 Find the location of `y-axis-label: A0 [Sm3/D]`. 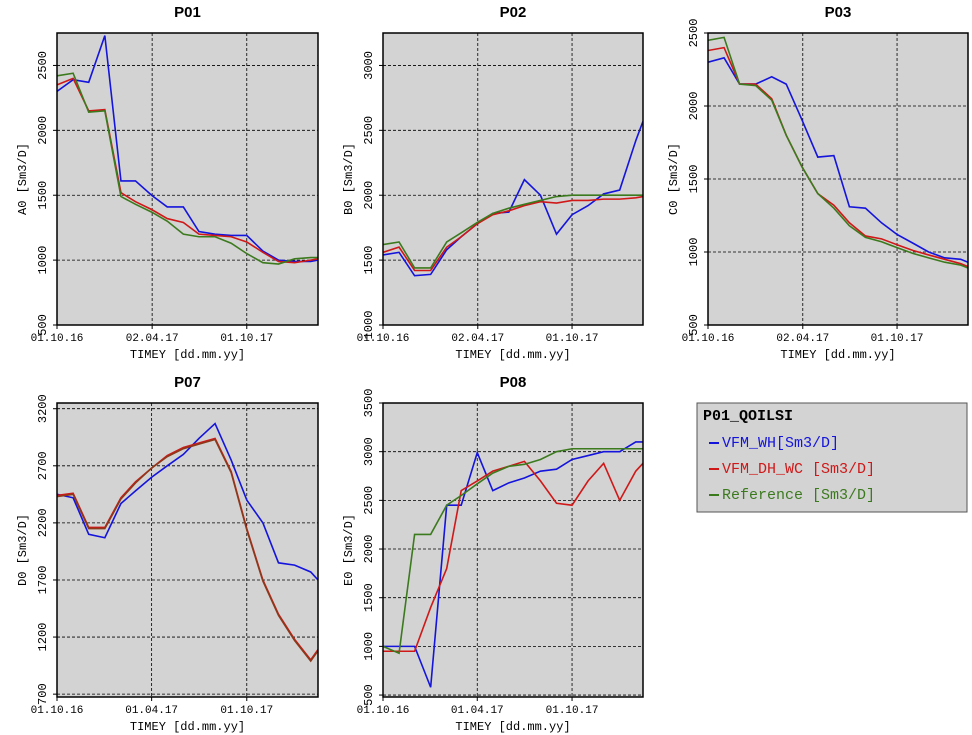

y-axis-label: A0 [Sm3/D] is located at coordinates (23, 179).